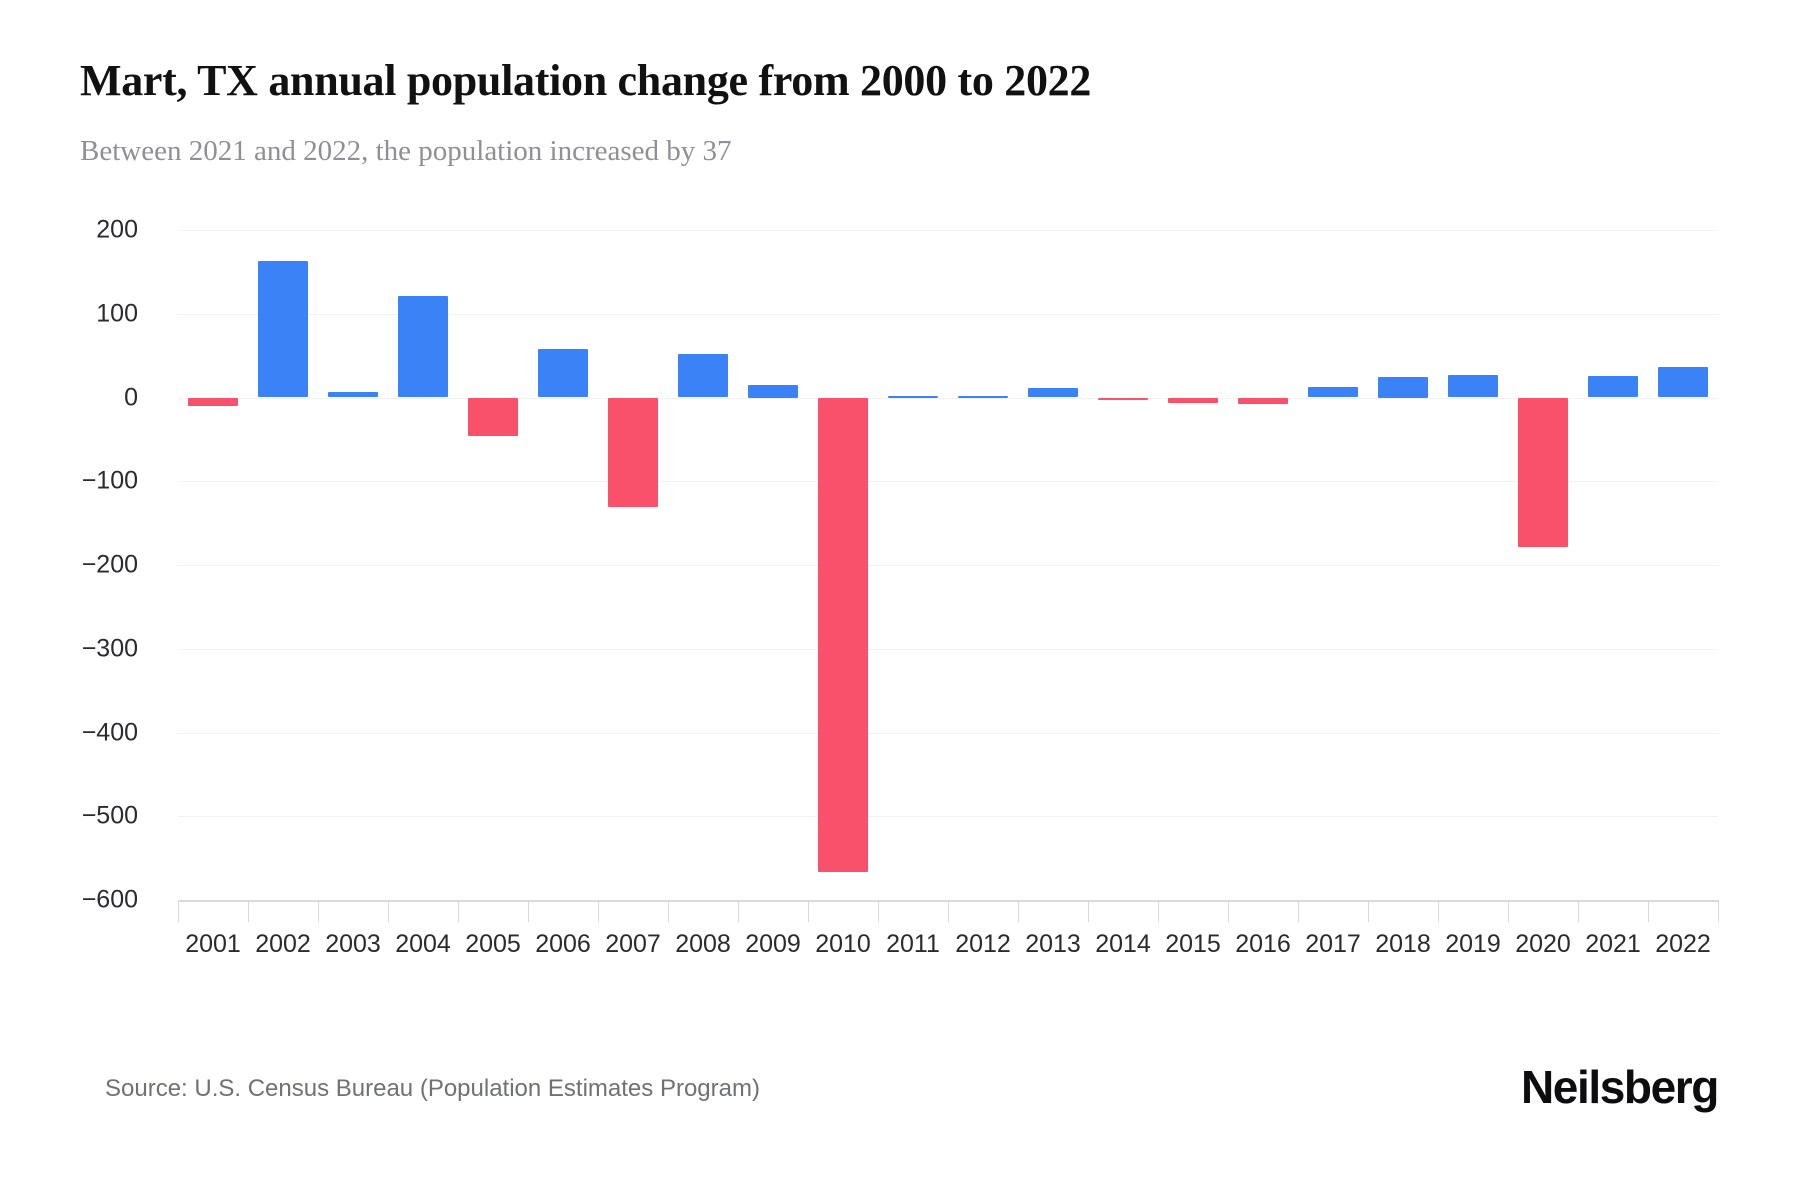  Describe the element at coordinates (1619, 1087) in the screenshot. I see `brand-logo: Neilsberg` at that location.